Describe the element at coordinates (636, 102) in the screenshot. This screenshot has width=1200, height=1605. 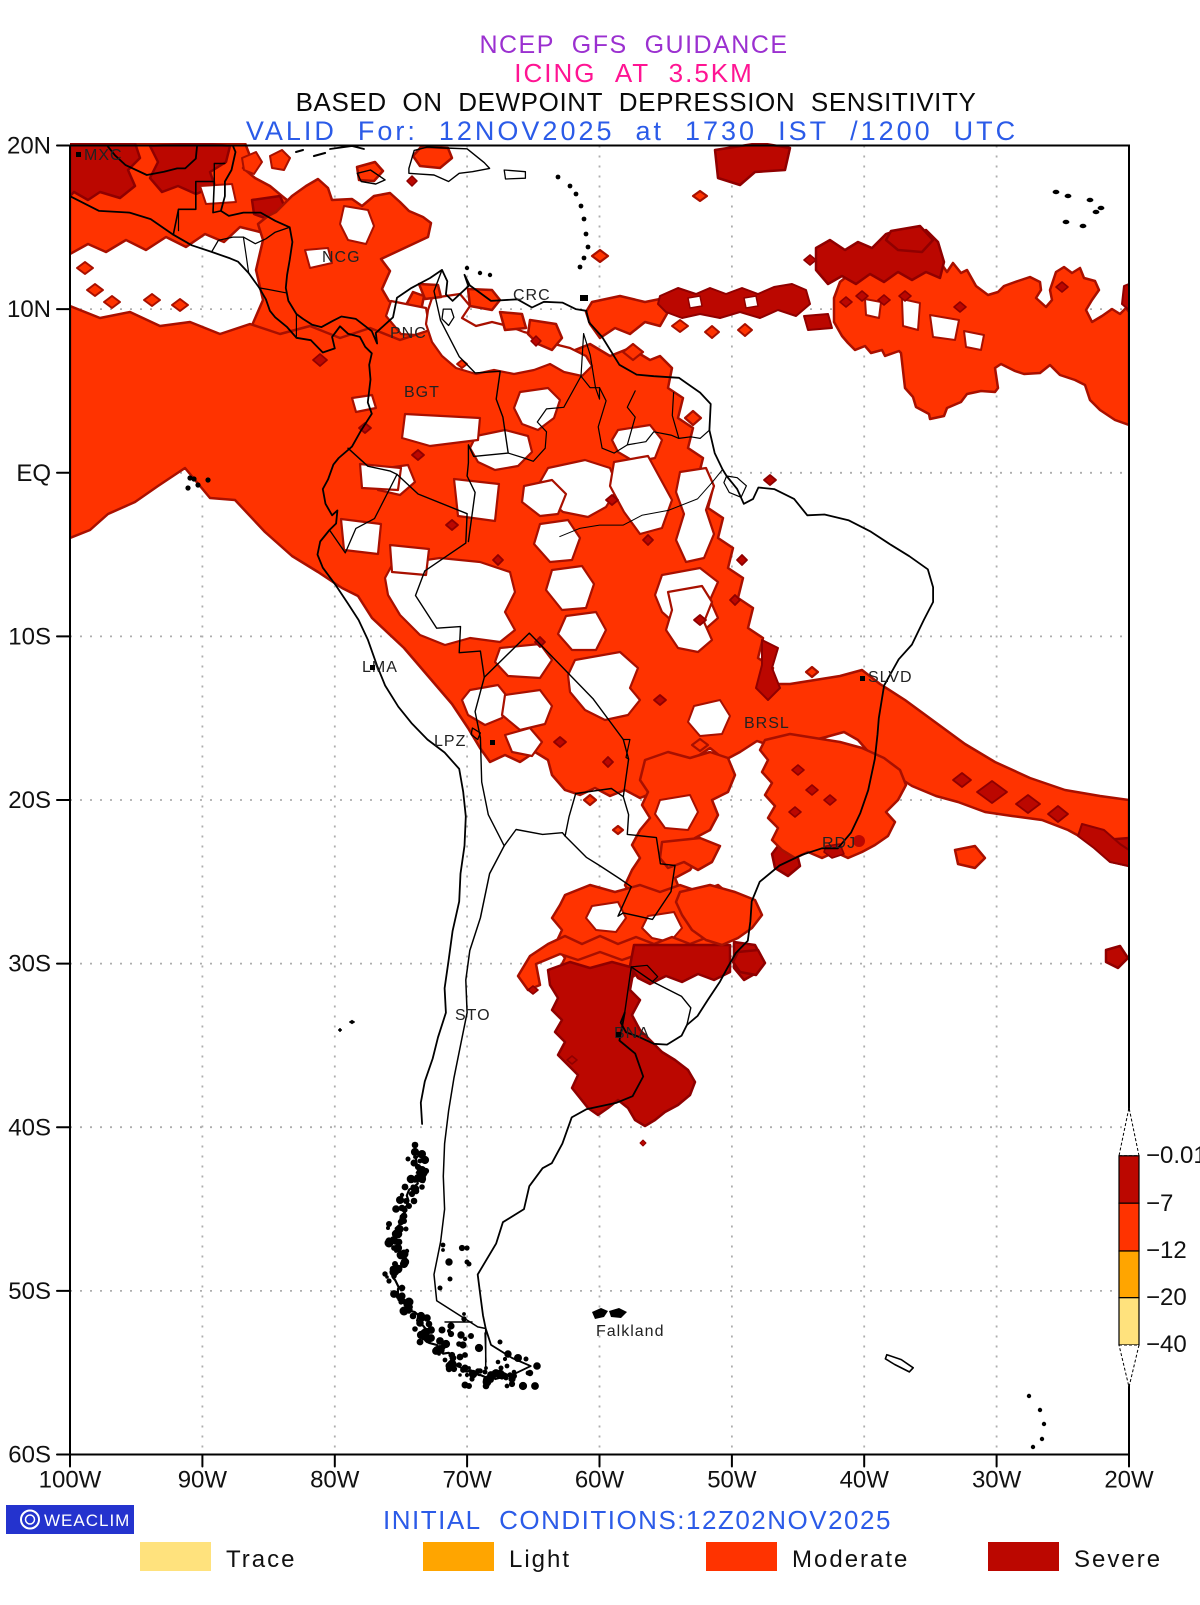
I see `svg-text:BASED ON DEWPOINT DEPRESSIO: BASED ON DEWPOINT DEPRESSION SENSITIVITY` at that location.